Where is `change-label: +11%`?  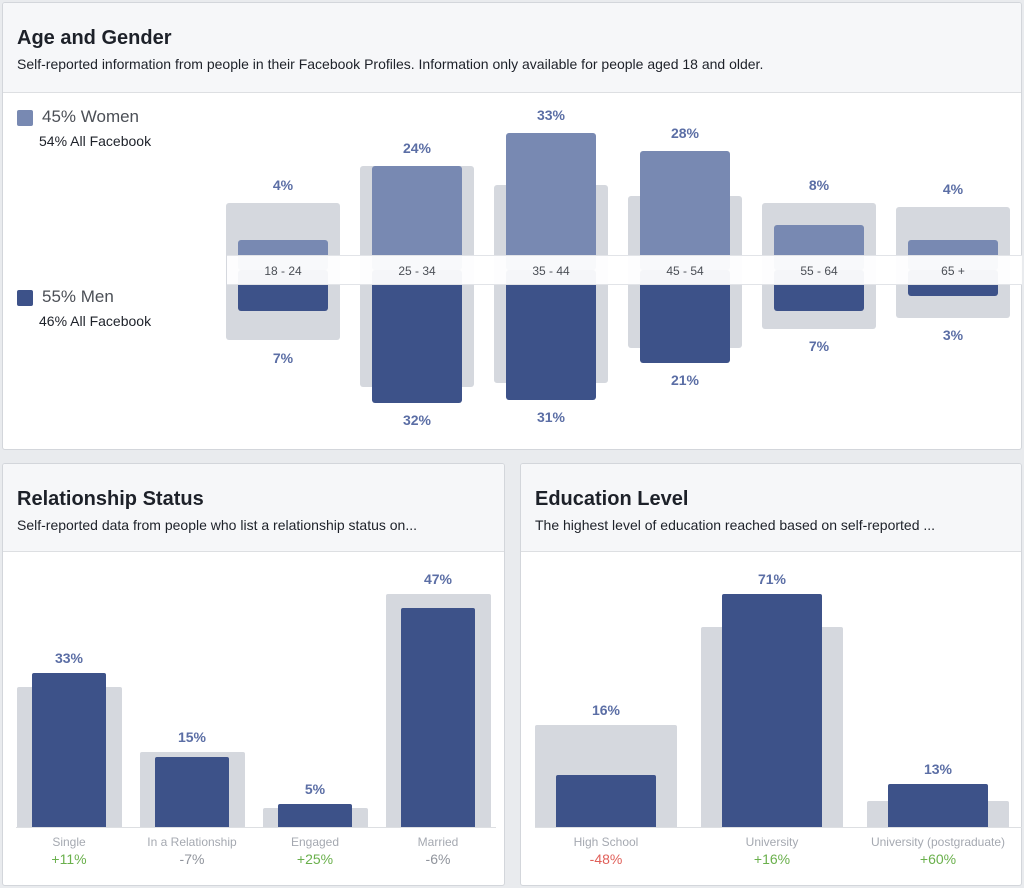
change-label: +11% is located at coordinates (69, 859).